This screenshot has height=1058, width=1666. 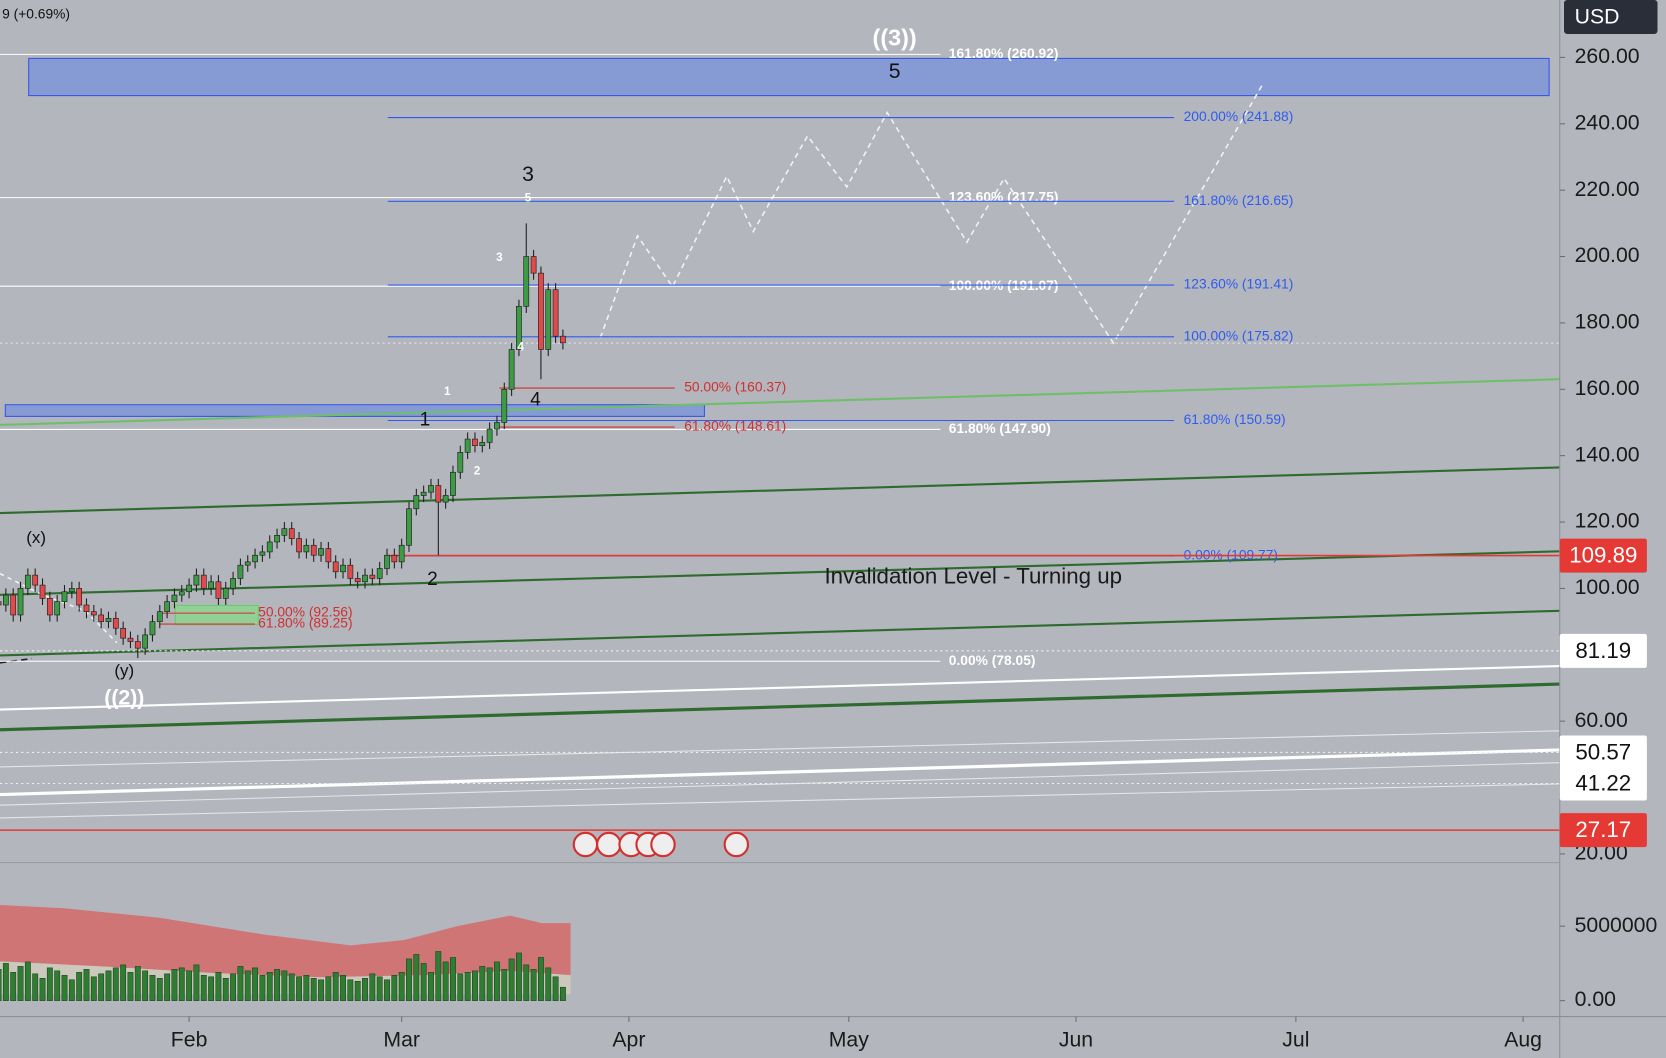 I want to click on fib-label: 0.00% (109.77), so click(x=1231, y=555).